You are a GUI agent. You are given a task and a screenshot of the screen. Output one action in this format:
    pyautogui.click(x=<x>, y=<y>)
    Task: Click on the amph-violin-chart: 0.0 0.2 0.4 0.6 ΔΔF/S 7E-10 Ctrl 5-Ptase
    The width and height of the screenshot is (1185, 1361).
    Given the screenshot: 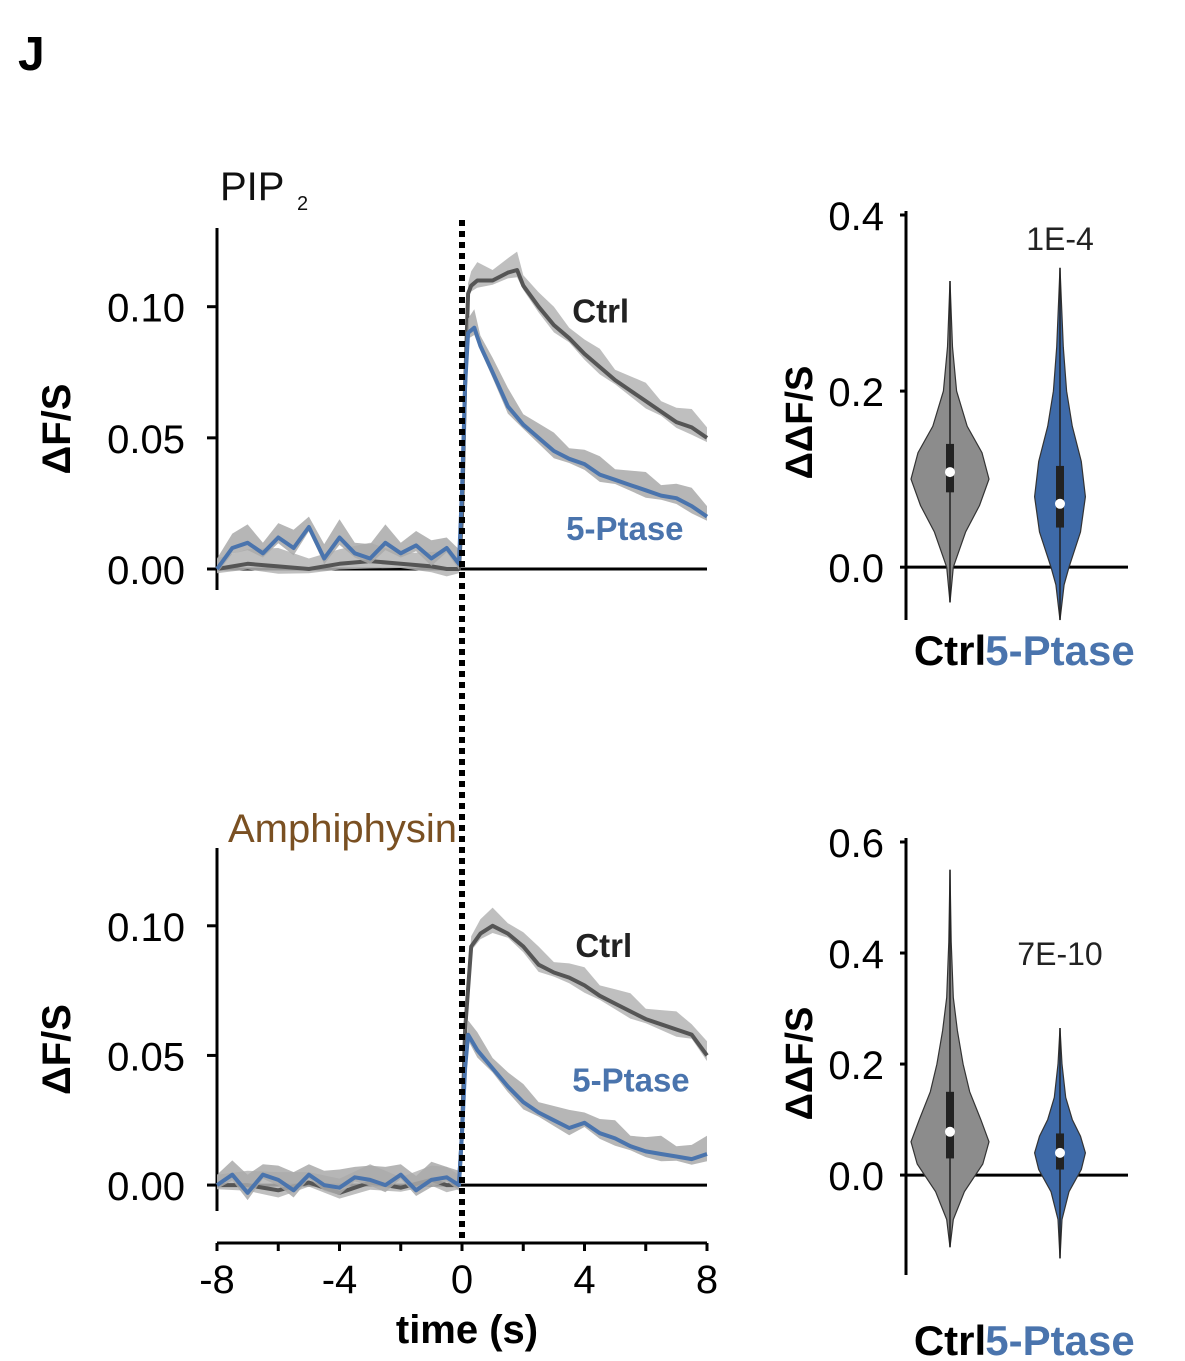 What is the action you would take?
    pyautogui.click(x=957, y=1091)
    